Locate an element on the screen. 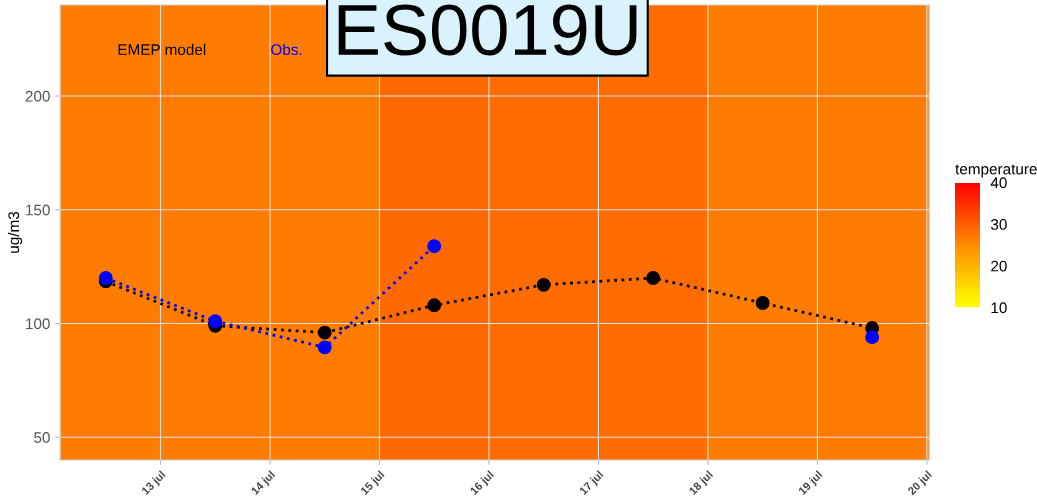  x-tick-label: 16 jul is located at coordinates (482, 483).